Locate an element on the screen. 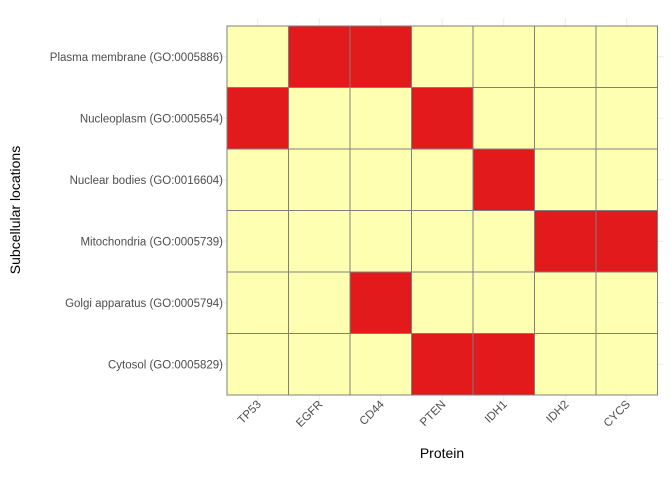 The image size is (672, 480). y-tick-label: Nuclear bodies (GO:0016604) is located at coordinates (147, 181).